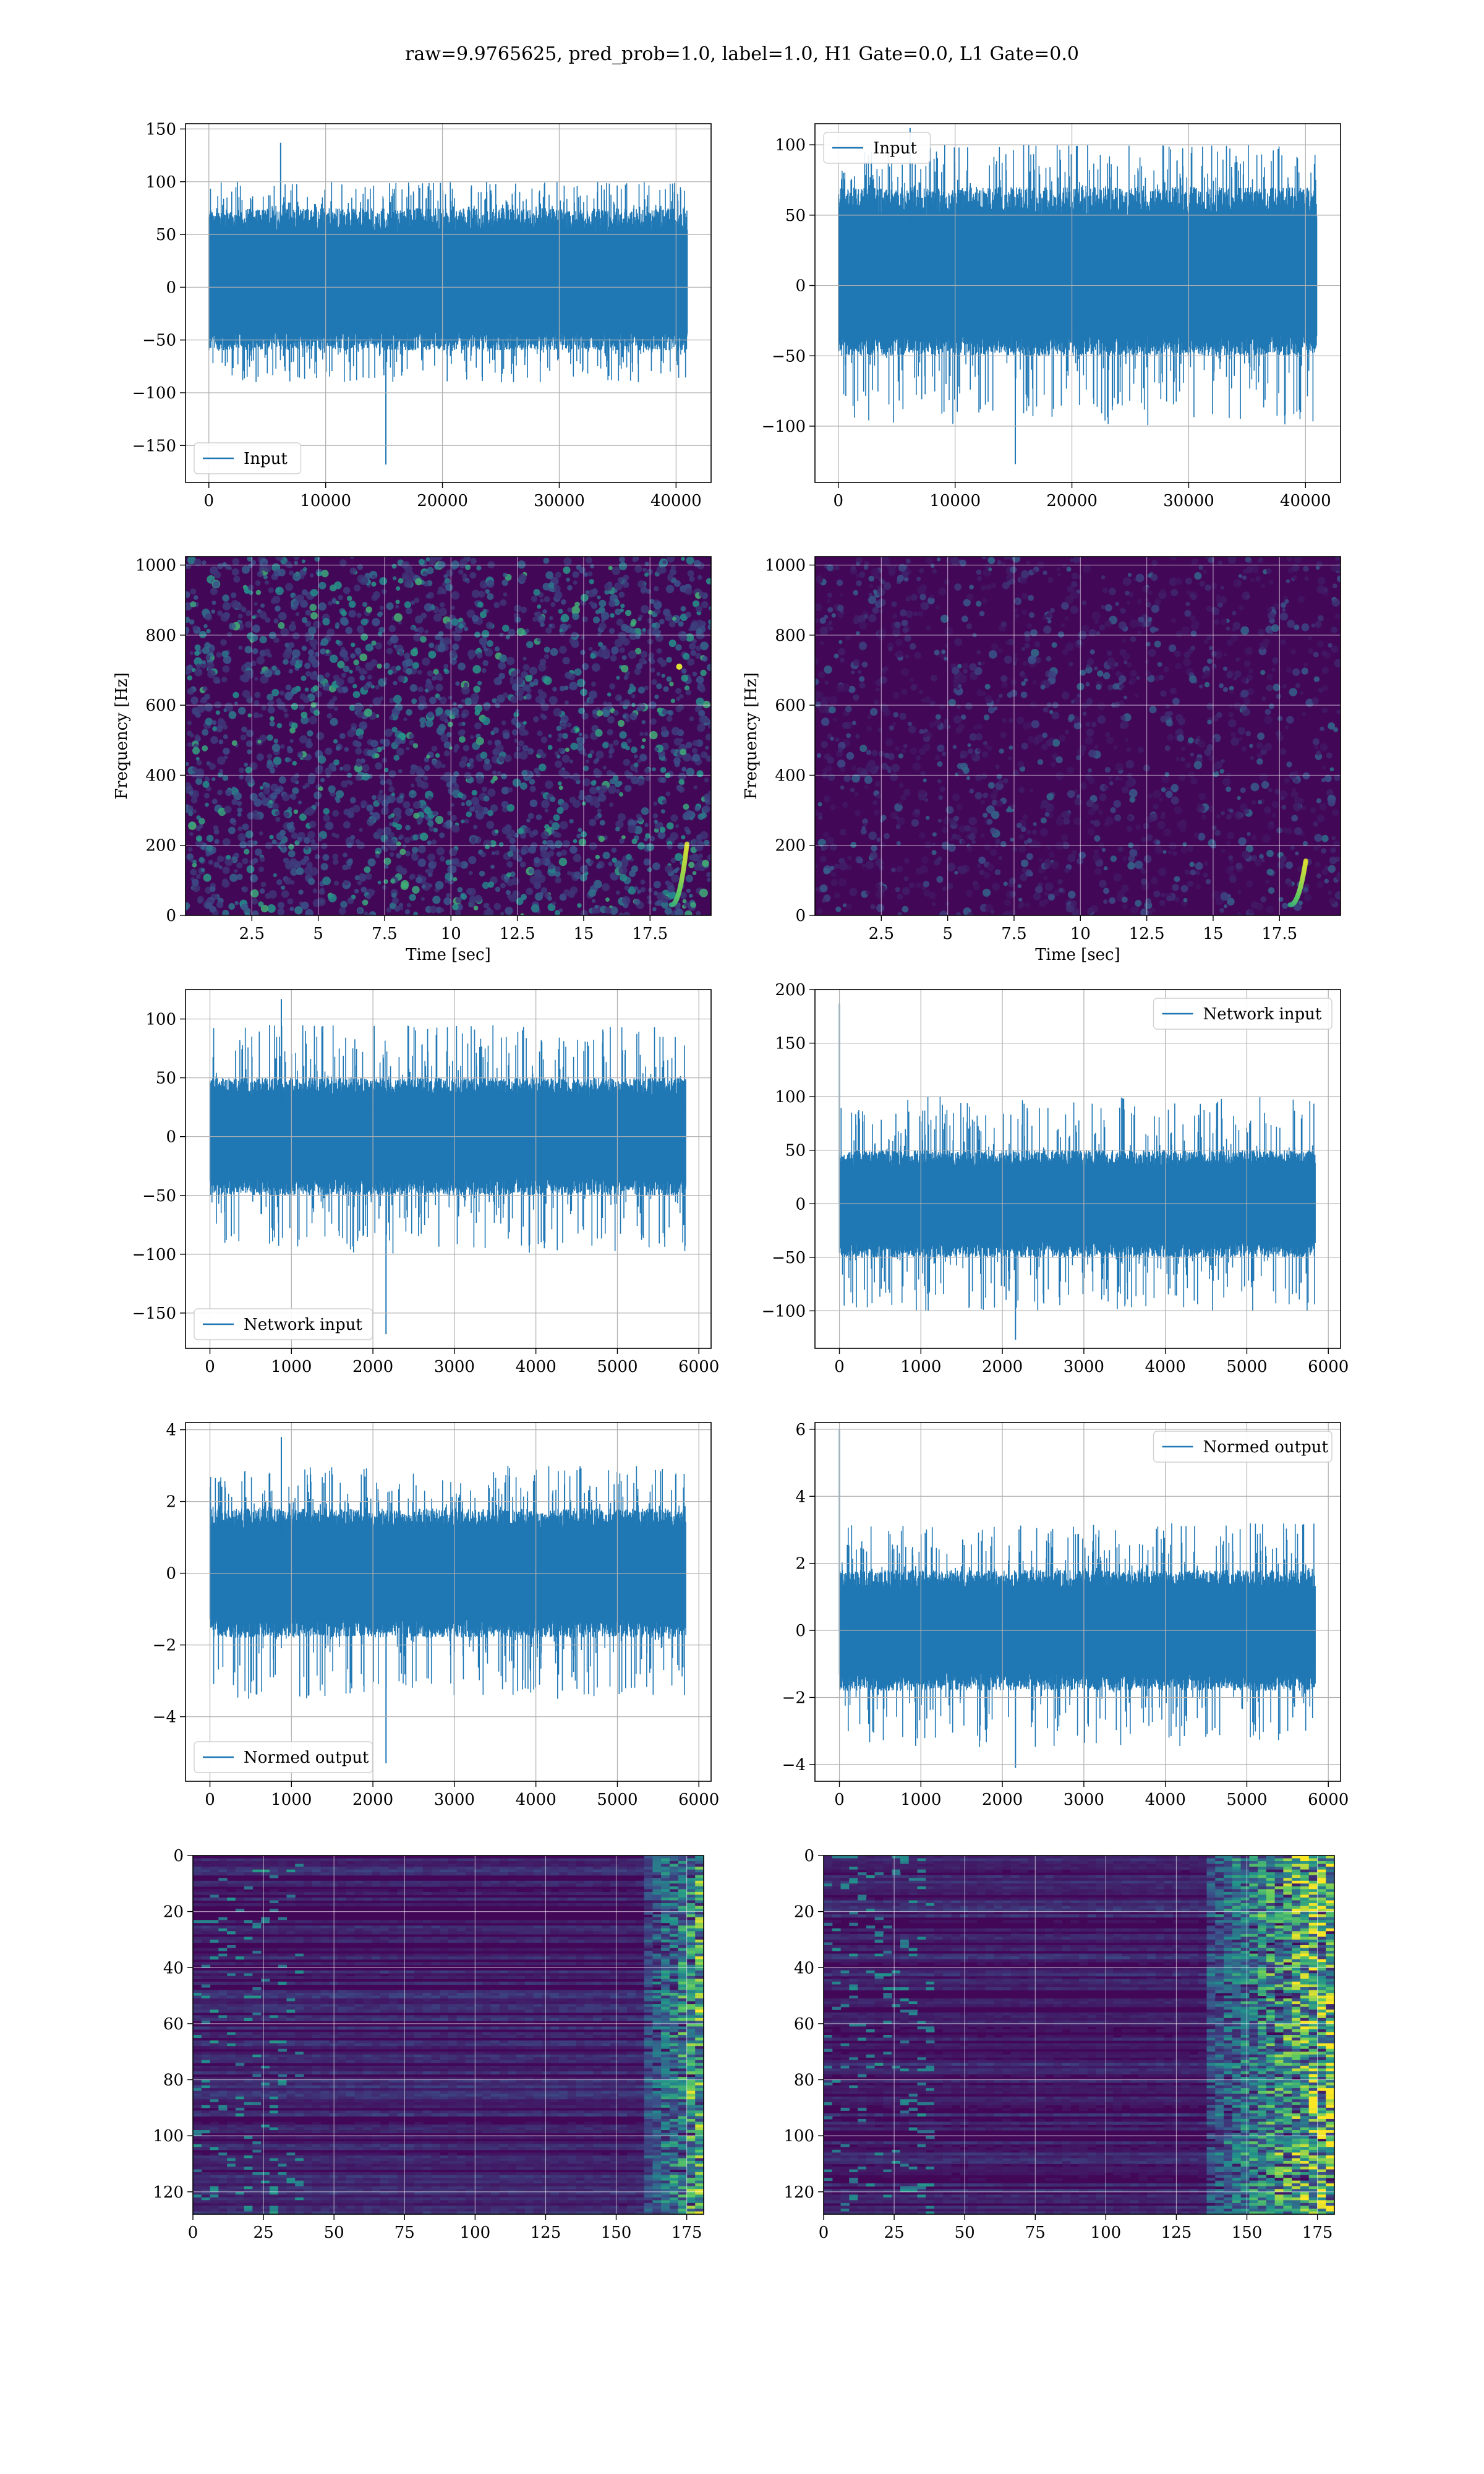 Image resolution: width=1484 pixels, height=2474 pixels. I want to click on y-tick-label: 600, so click(790, 705).